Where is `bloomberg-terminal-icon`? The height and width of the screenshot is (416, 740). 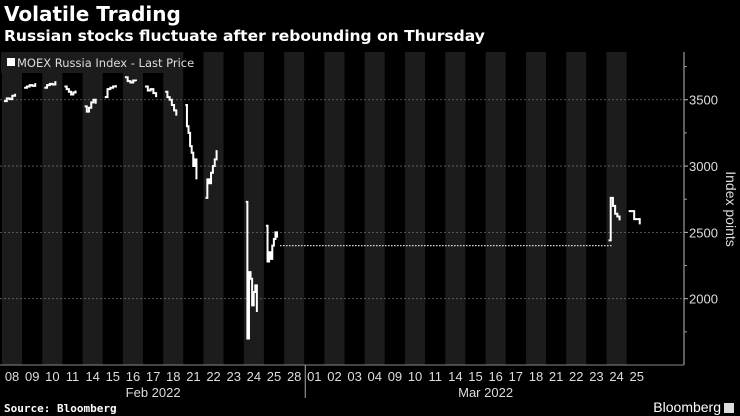 bloomberg-terminal-icon is located at coordinates (729, 408).